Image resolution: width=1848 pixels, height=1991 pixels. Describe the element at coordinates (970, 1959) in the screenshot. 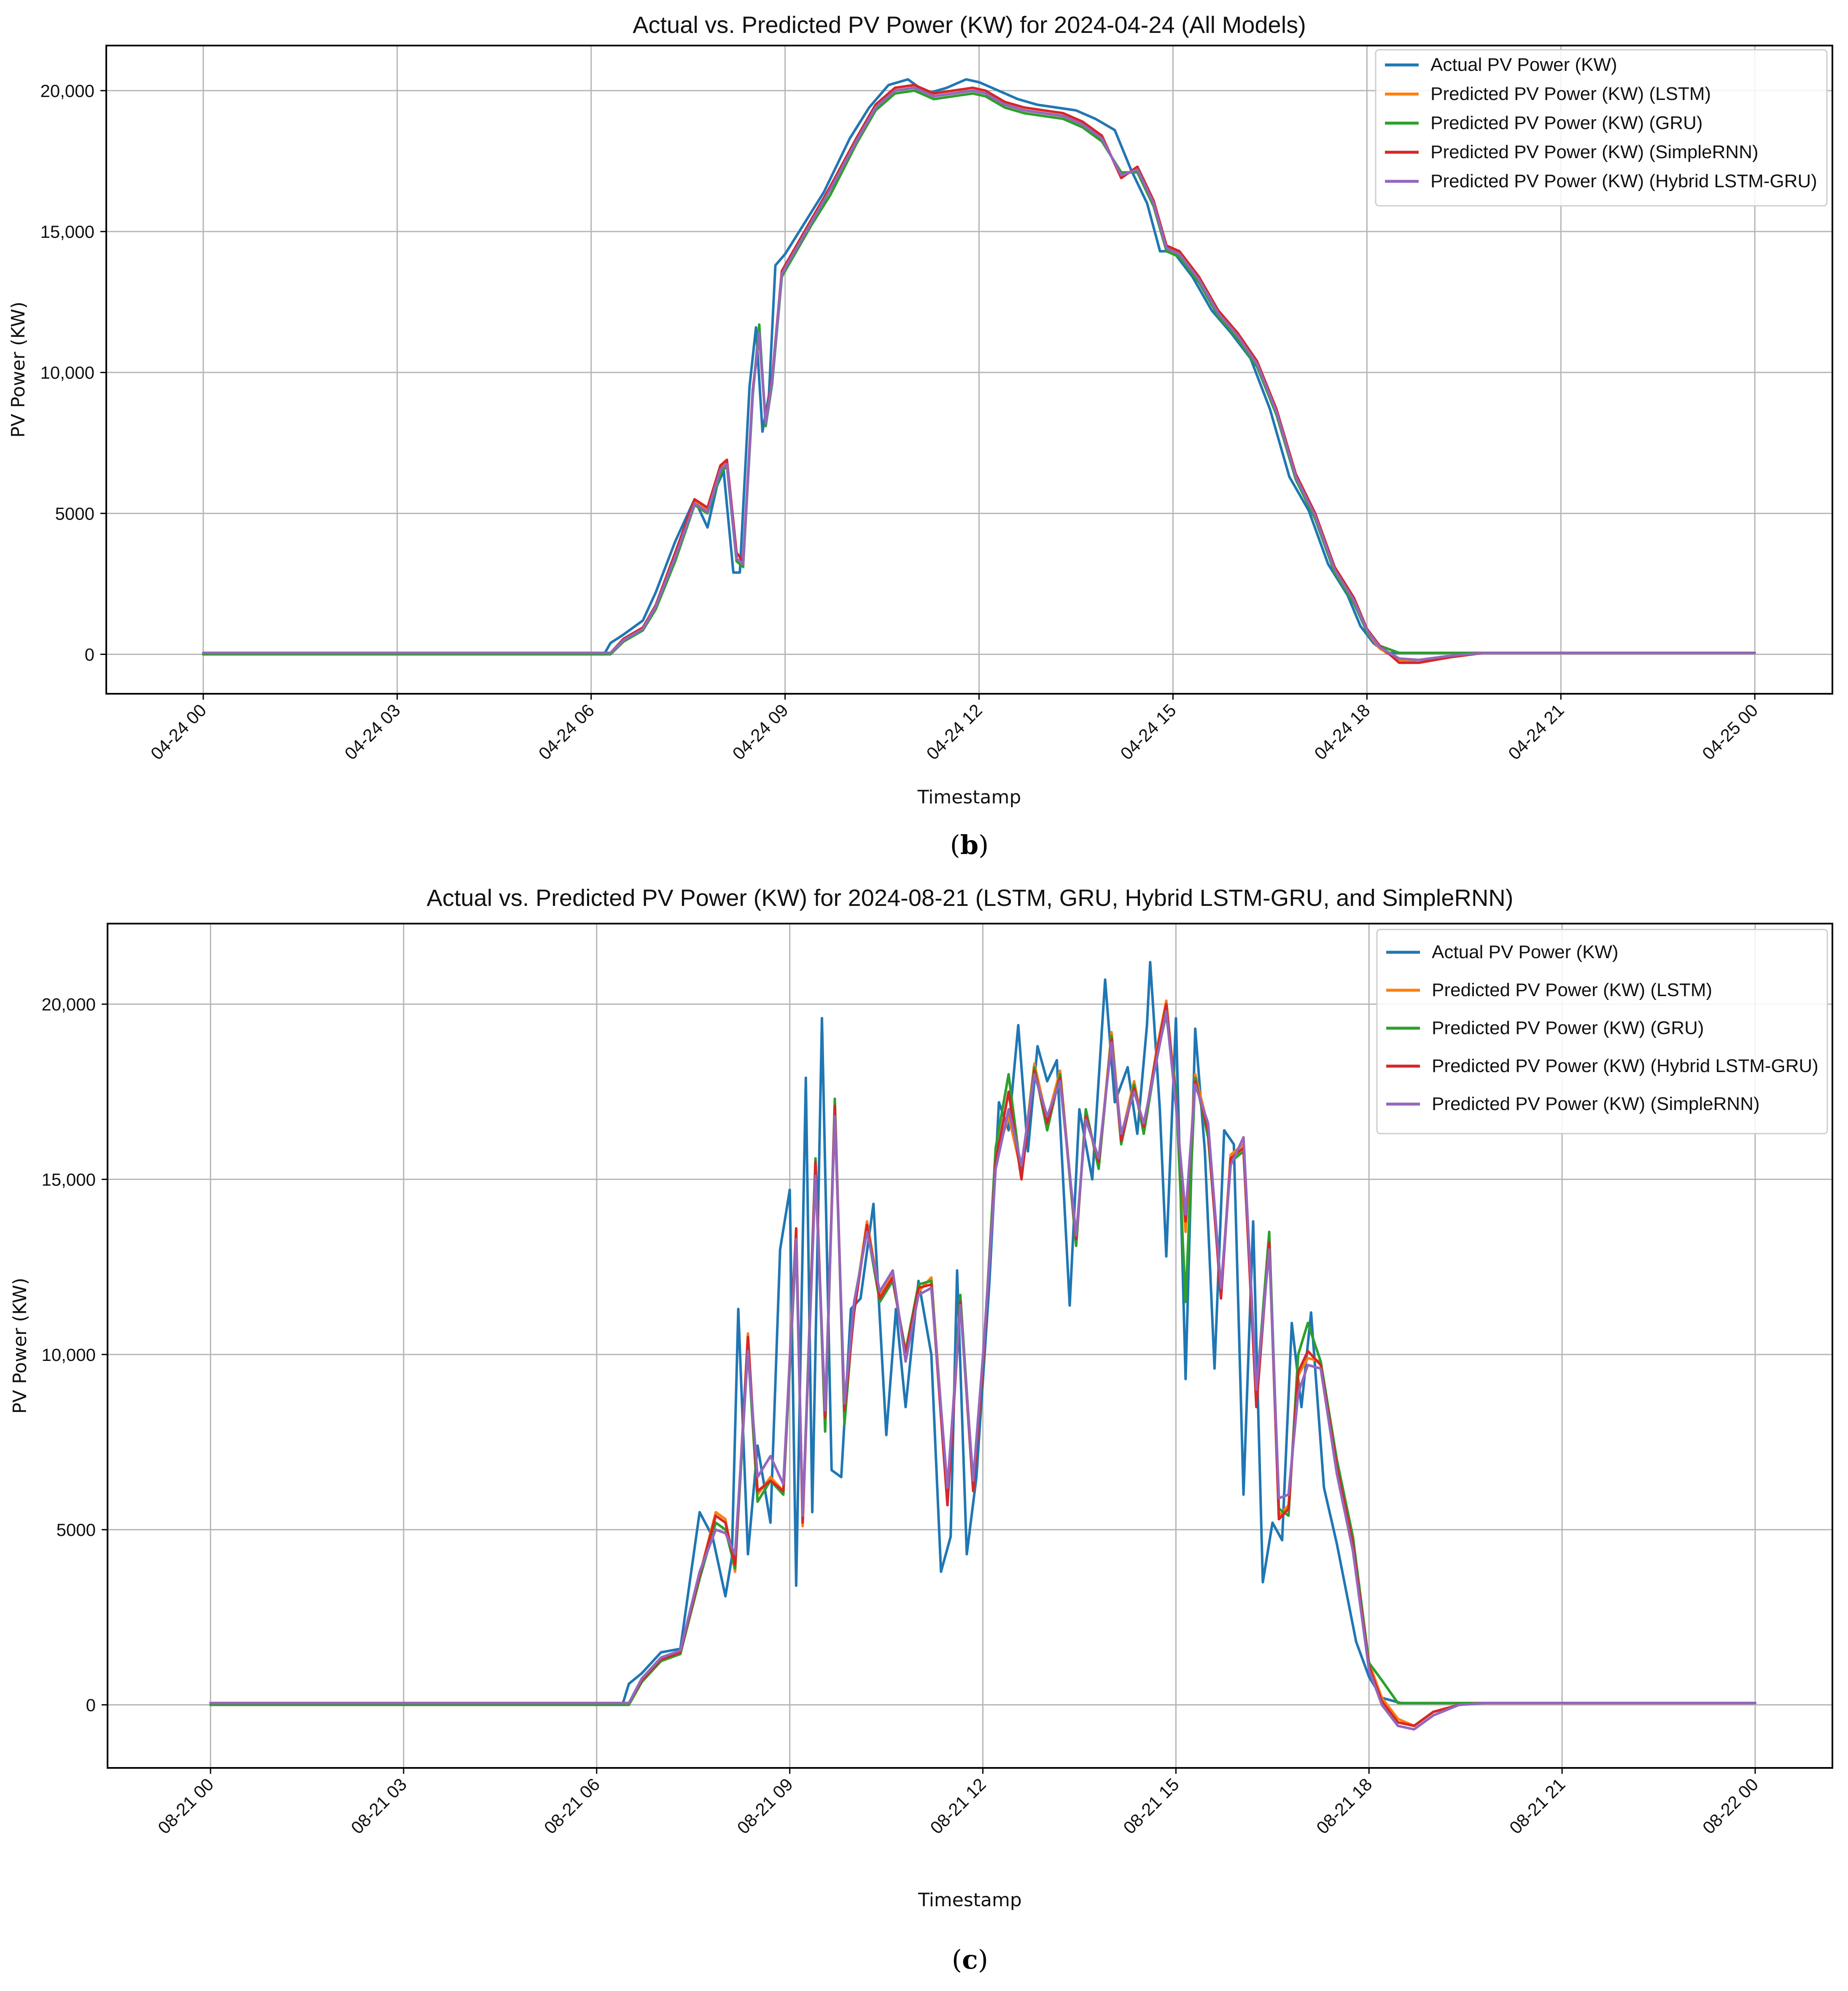

I see `panel-label: (c)` at that location.